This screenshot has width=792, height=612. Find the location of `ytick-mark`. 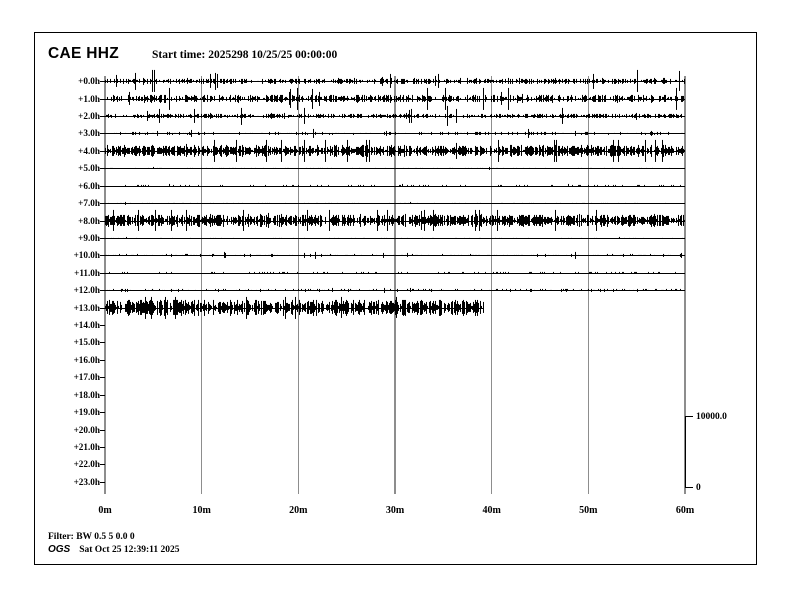

ytick-mark is located at coordinates (102, 82).